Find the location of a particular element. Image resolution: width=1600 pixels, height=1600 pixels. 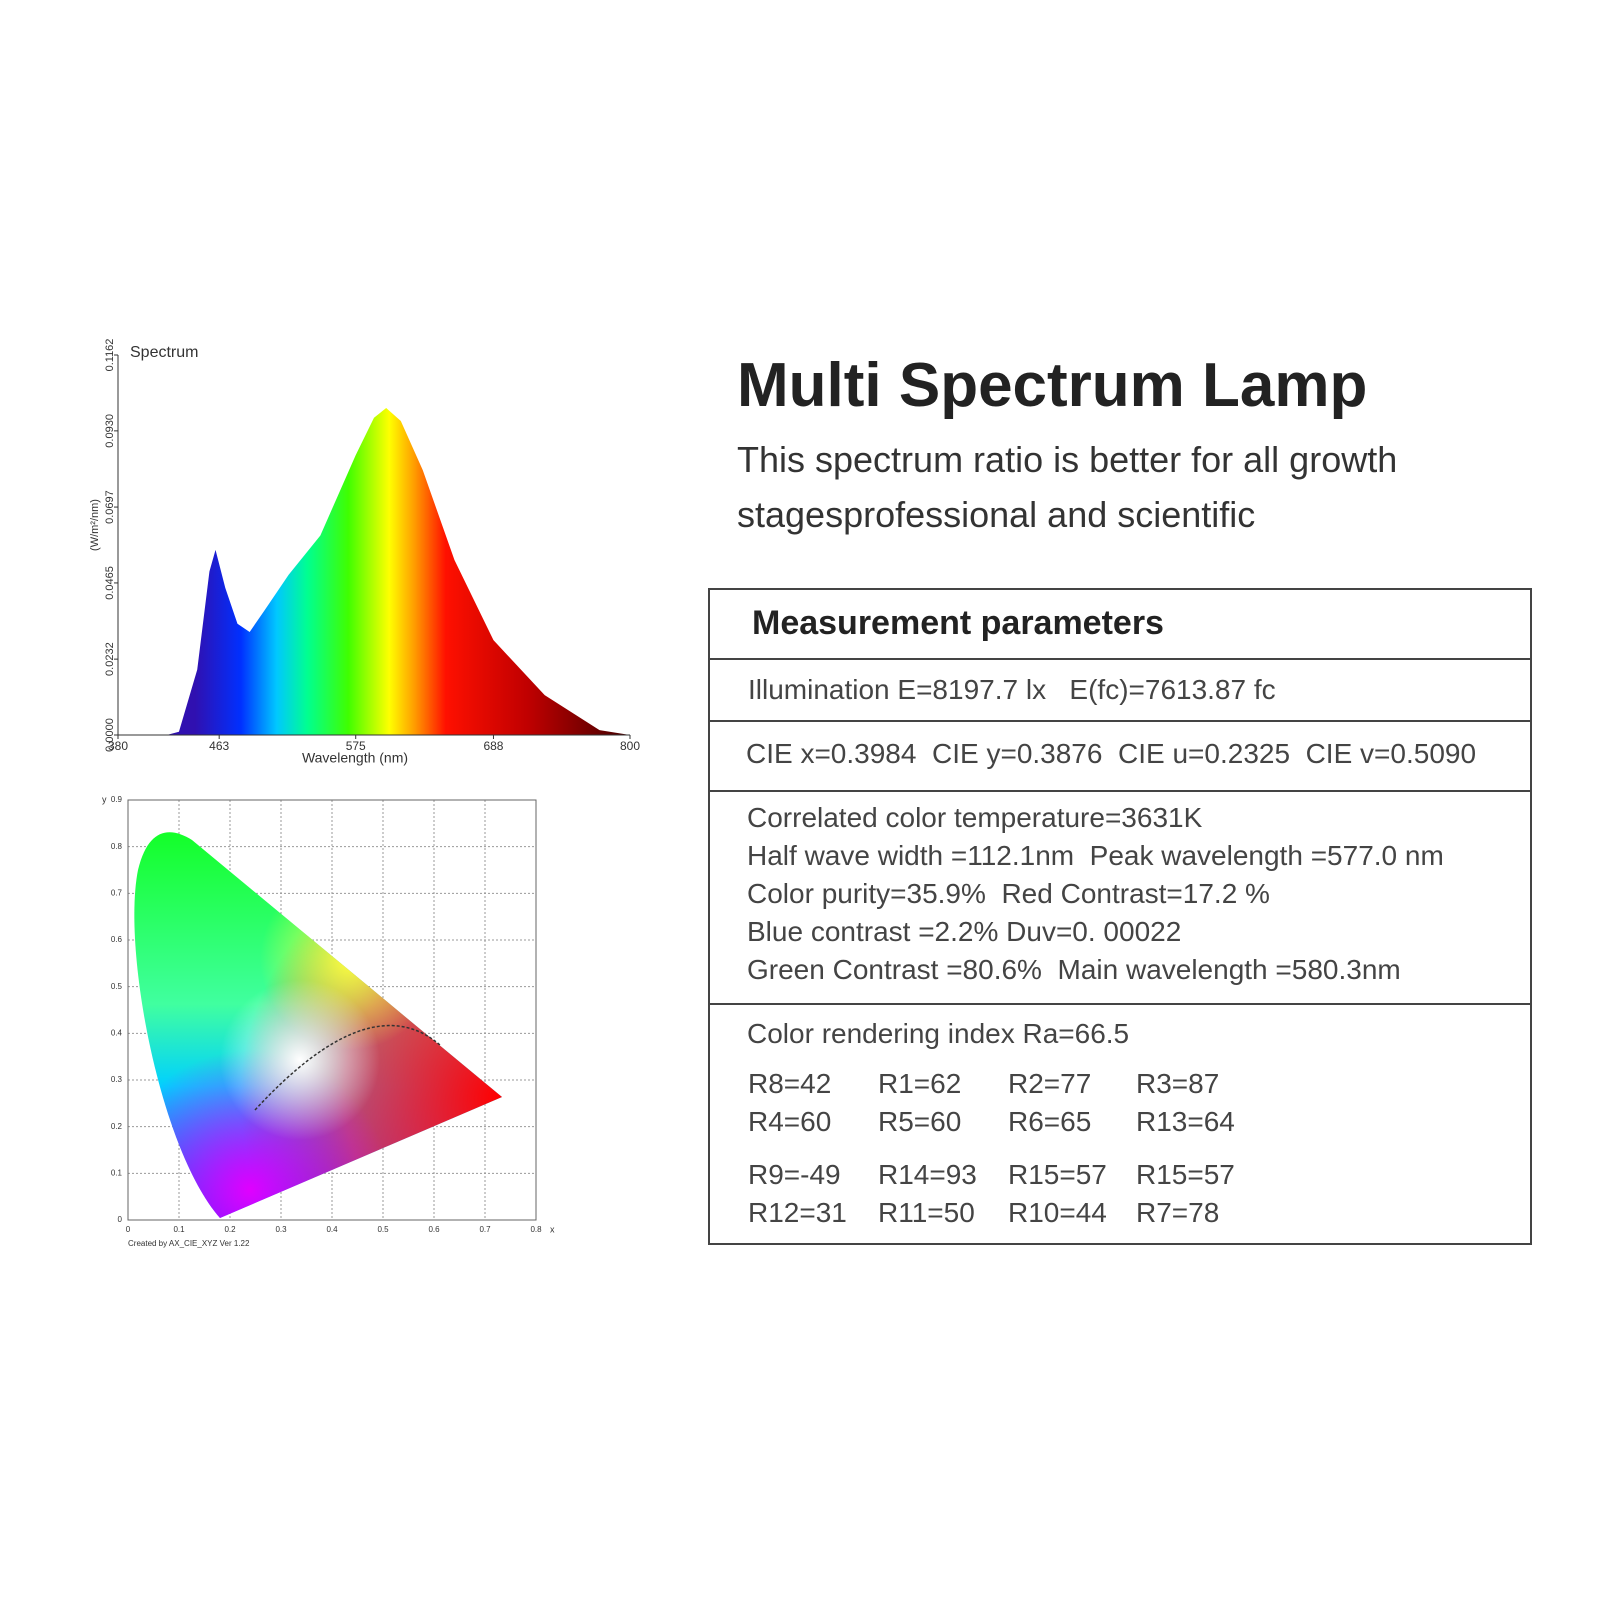

y-tick-label: 0 is located at coordinates (120, 1219).